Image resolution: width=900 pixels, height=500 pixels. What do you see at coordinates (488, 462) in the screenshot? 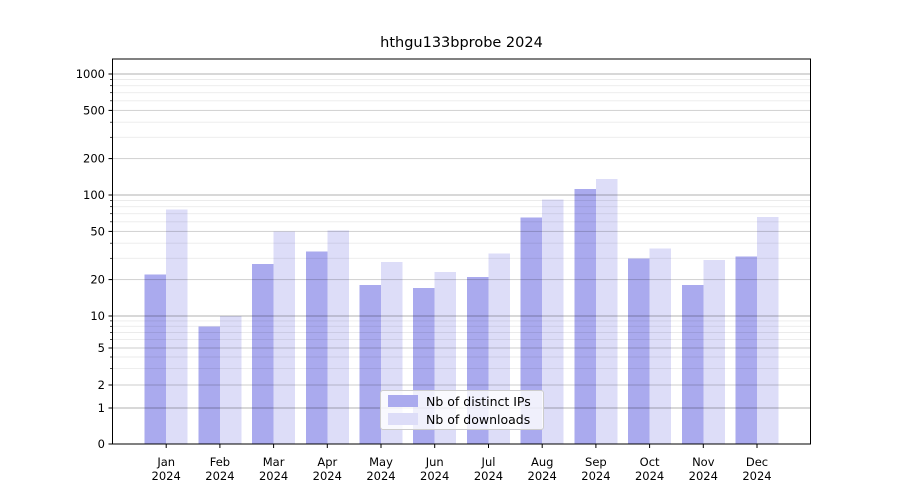
I see `x-tick-label-month: Jul` at bounding box center [488, 462].